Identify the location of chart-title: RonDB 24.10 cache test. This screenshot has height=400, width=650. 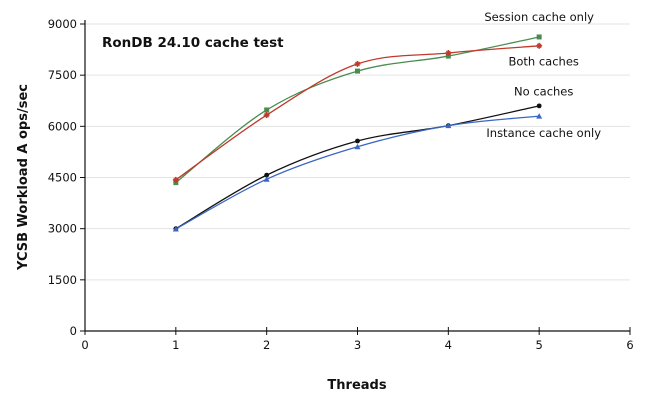
(193, 43).